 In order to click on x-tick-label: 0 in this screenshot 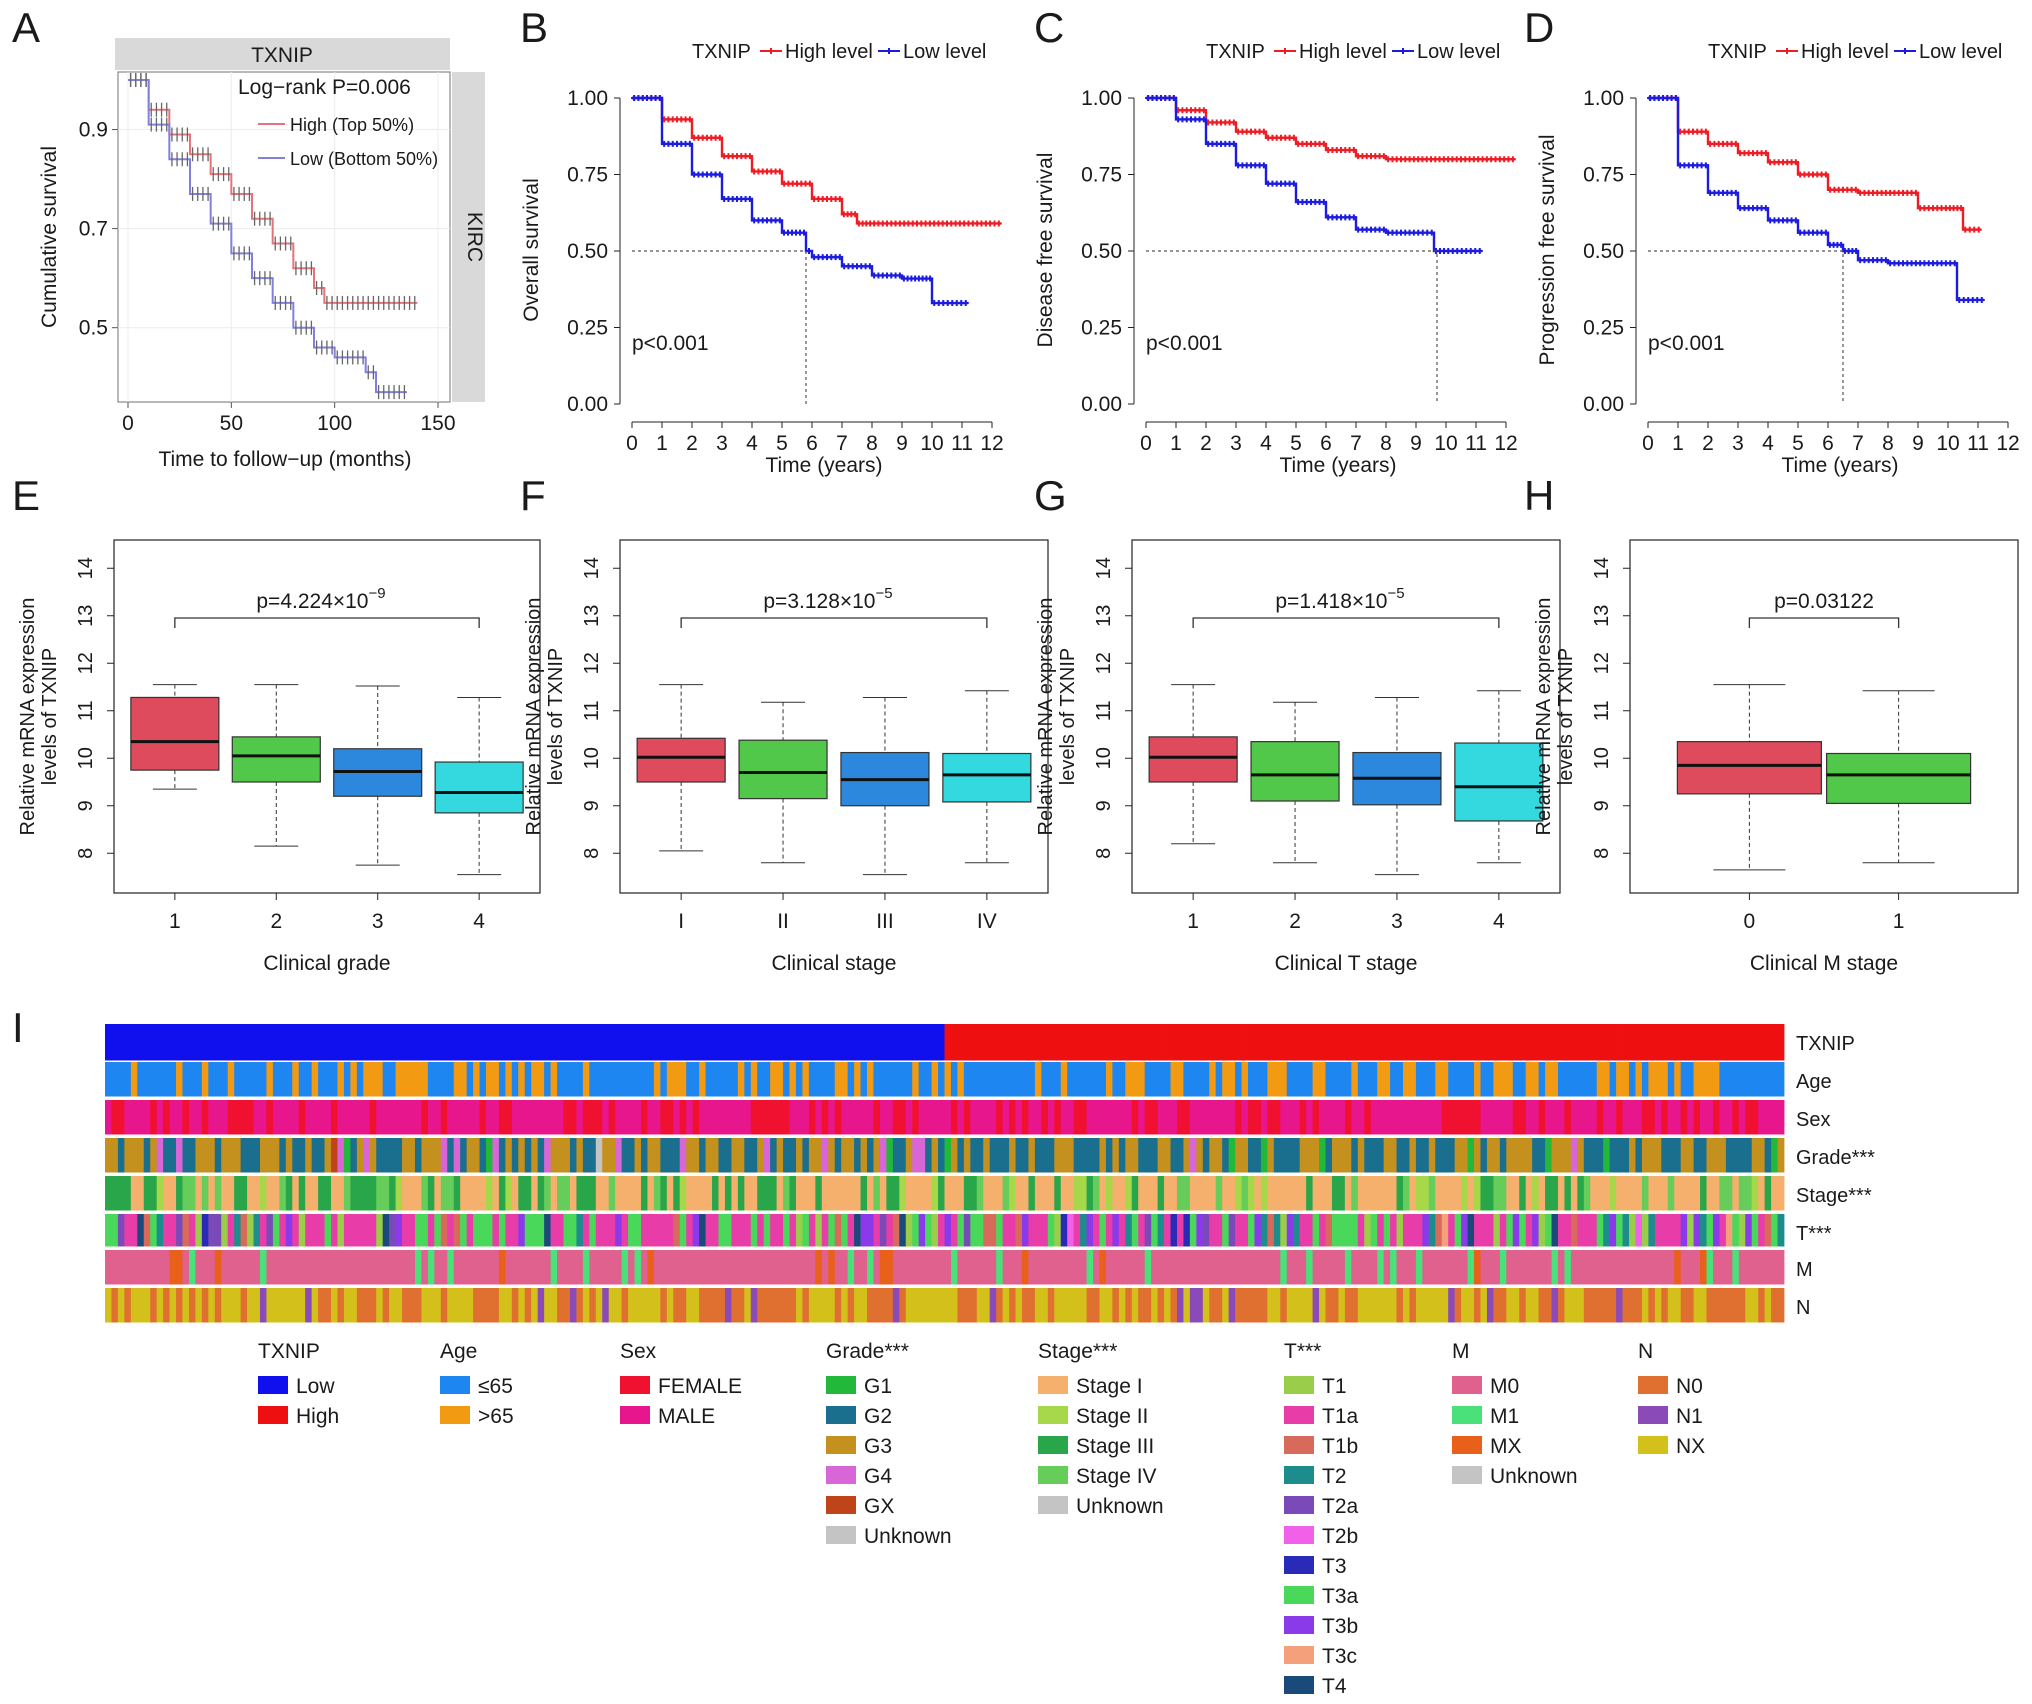, I will do `click(1648, 443)`.